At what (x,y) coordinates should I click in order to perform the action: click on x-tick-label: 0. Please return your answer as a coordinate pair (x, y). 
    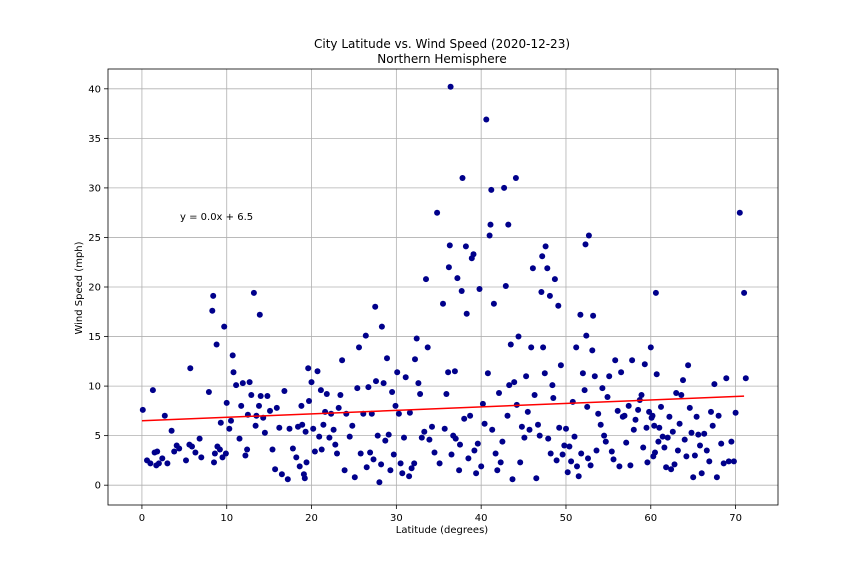
    Looking at the image, I should click on (142, 518).